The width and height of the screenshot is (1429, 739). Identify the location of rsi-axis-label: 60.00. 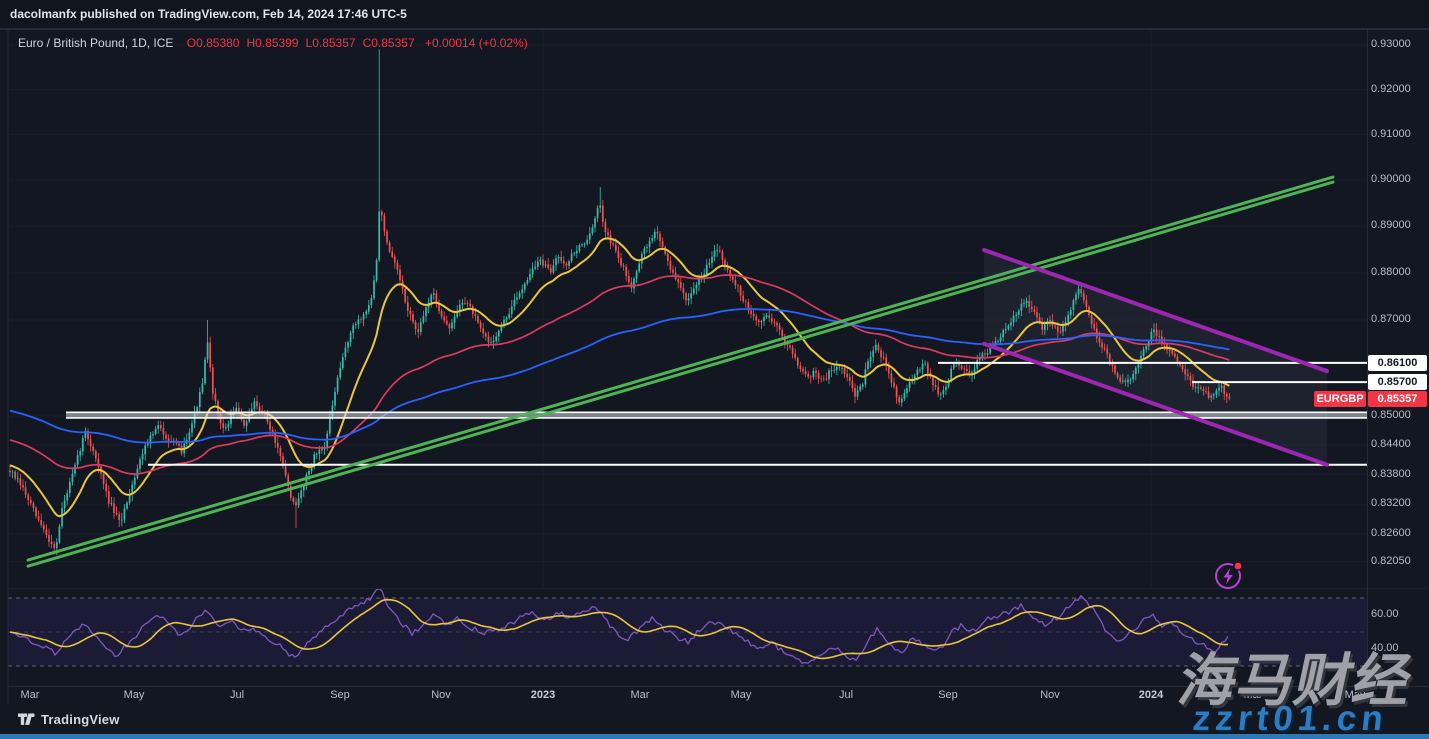
(1385, 614).